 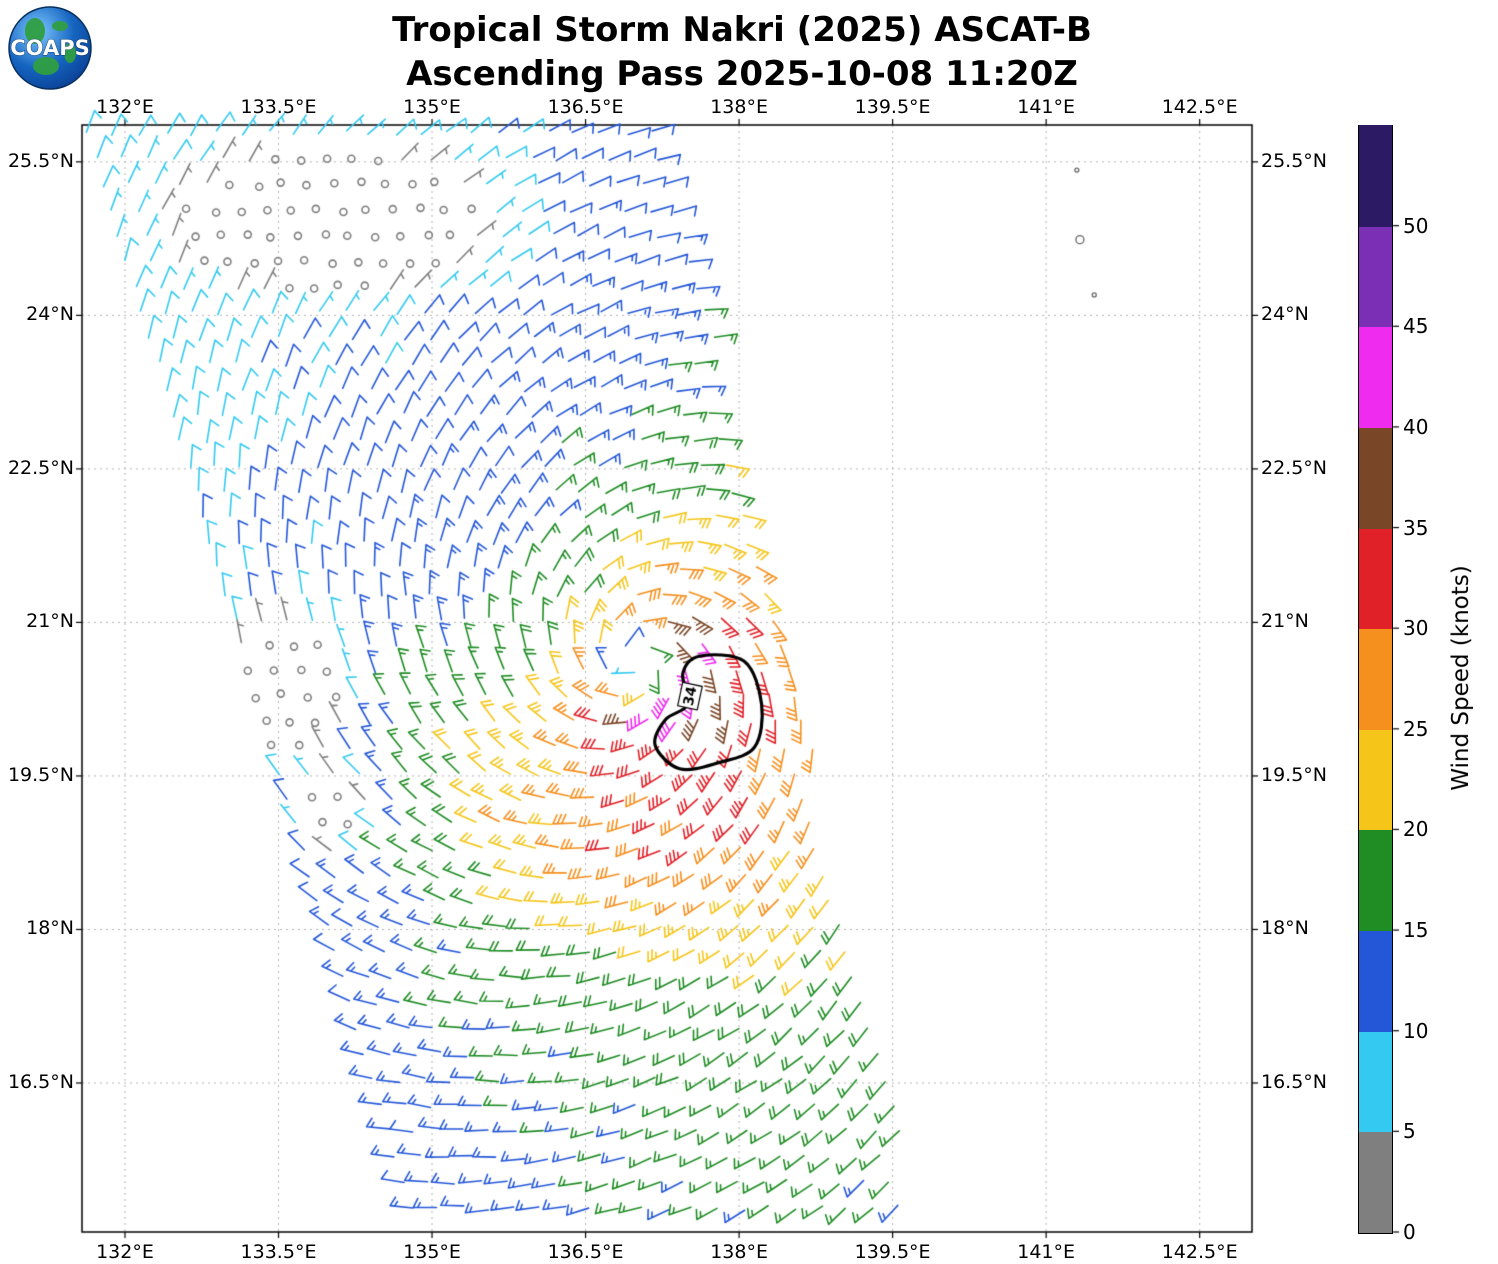 I want to click on colorbar-tick-label: 15, so click(x=1416, y=930).